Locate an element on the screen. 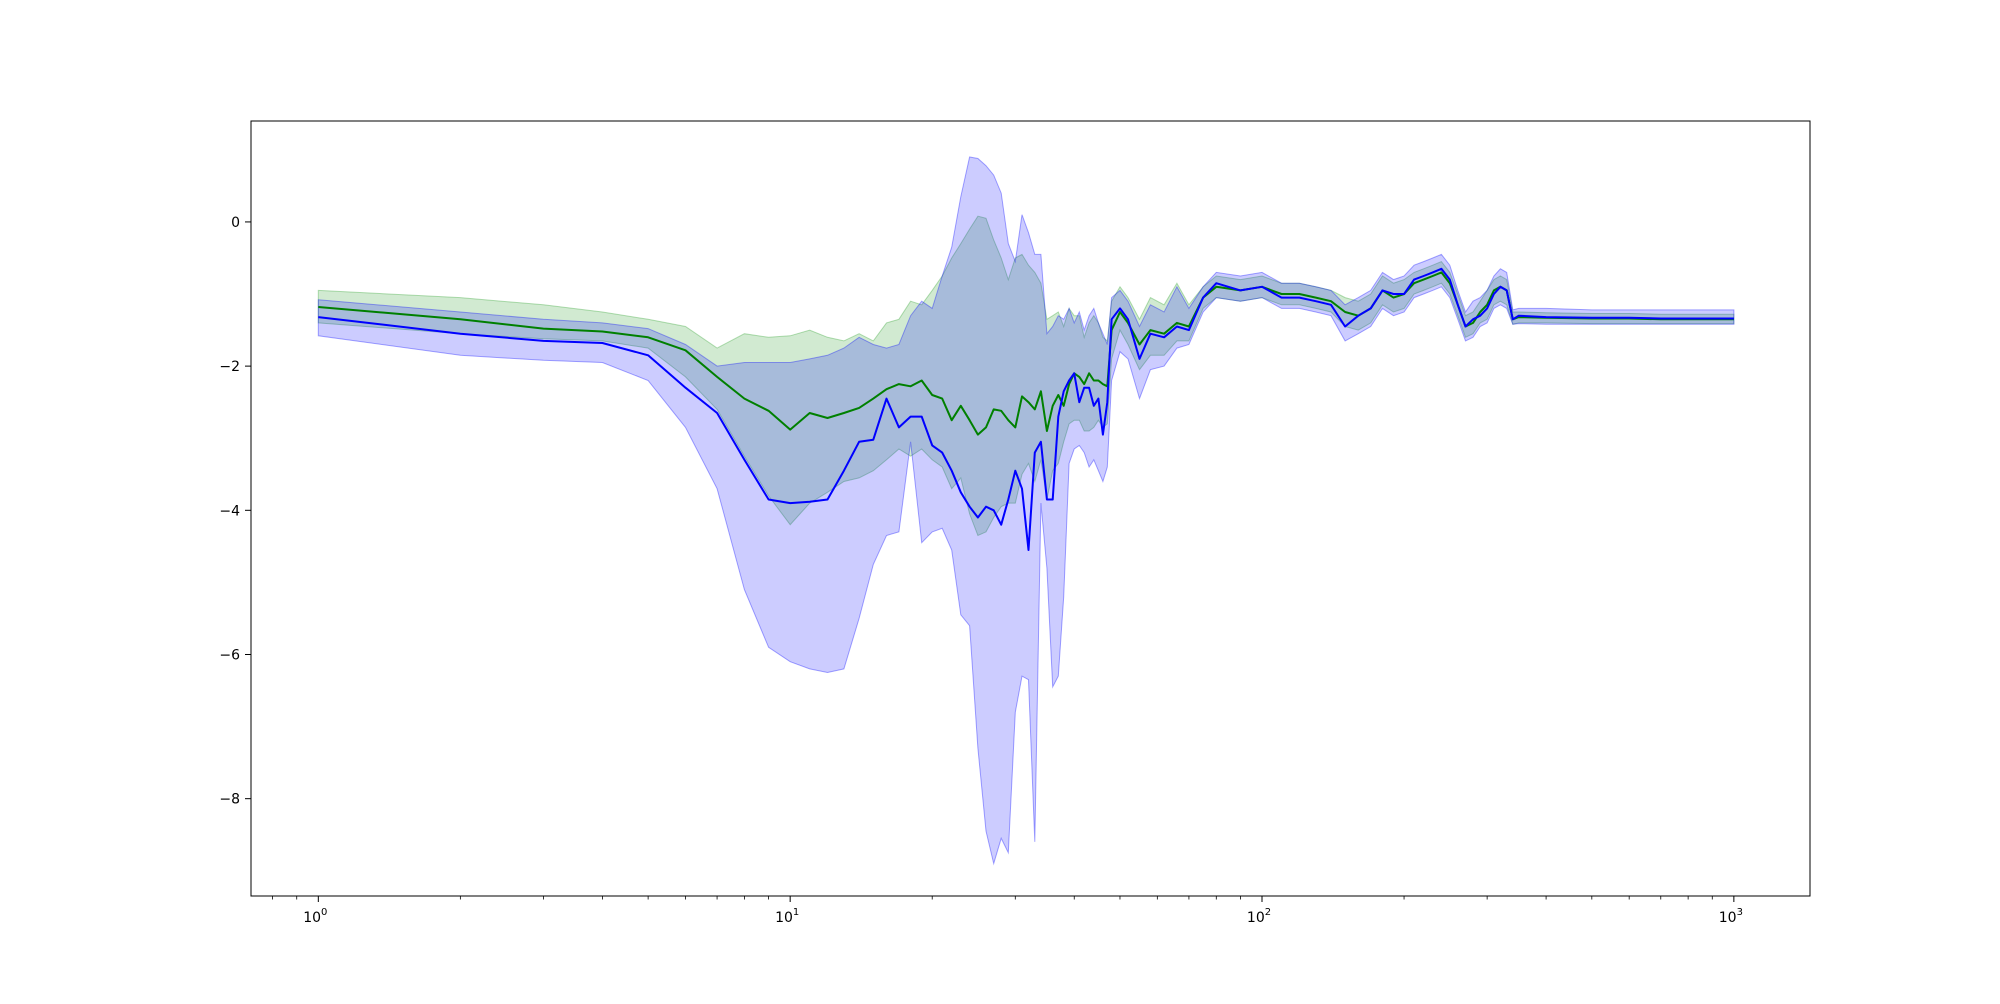 This screenshot has height=1004, width=2000. y-axis: 0 −2 −4 −6 −8 is located at coordinates (235, 511).